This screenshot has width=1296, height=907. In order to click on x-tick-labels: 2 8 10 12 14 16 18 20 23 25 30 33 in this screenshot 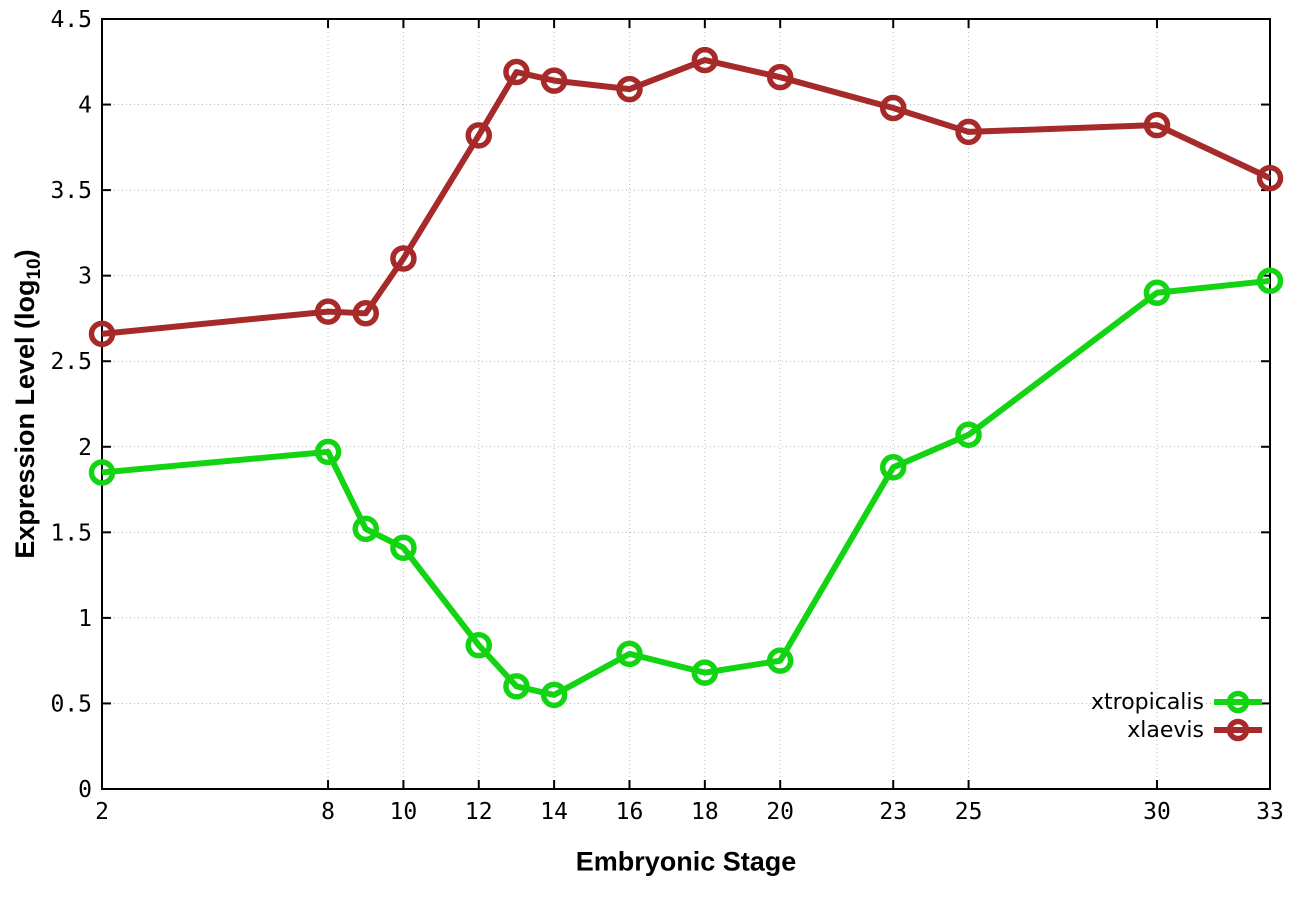, I will do `click(689, 812)`.